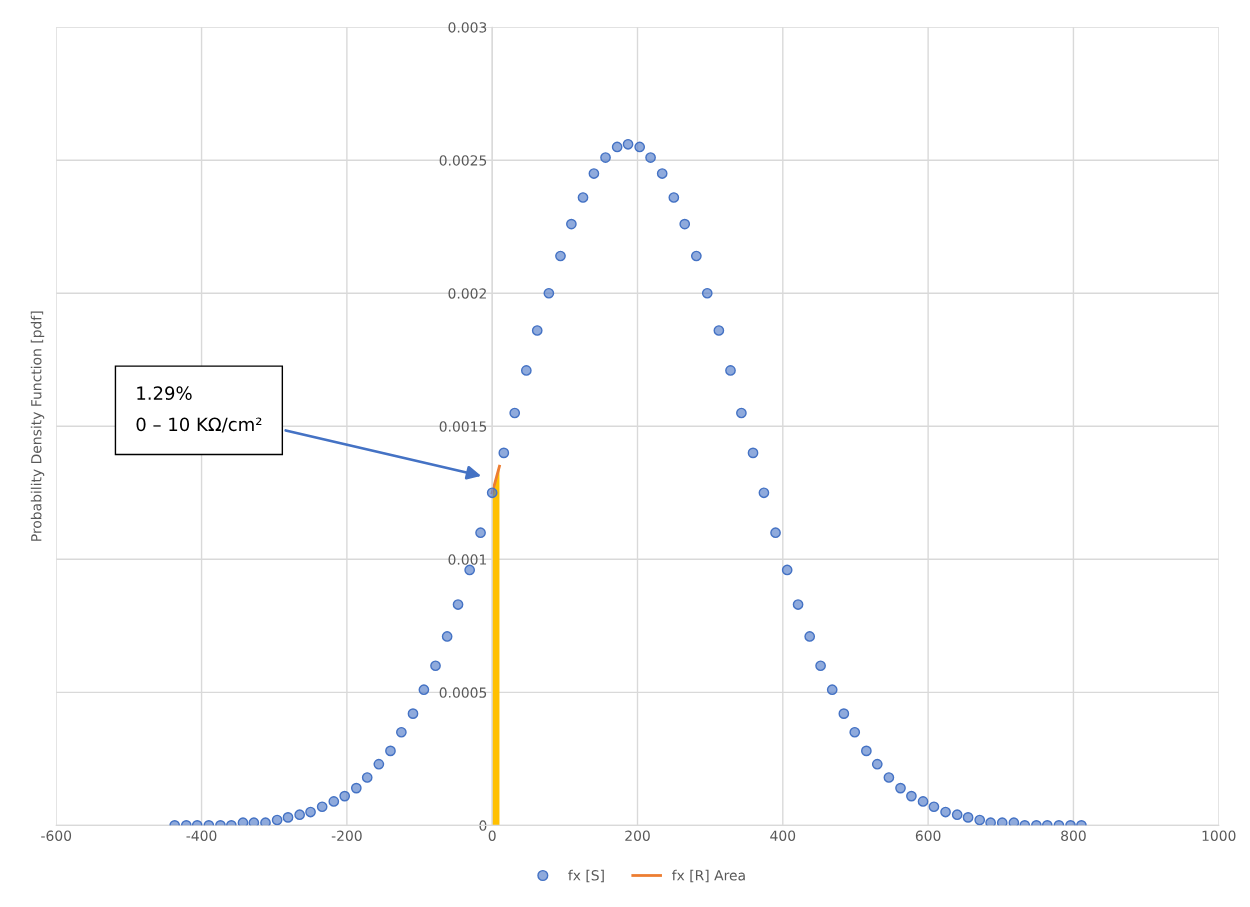 The height and width of the screenshot is (907, 1250). What do you see at coordinates (637, 835) in the screenshot?
I see `x-tick-label: 200` at bounding box center [637, 835].